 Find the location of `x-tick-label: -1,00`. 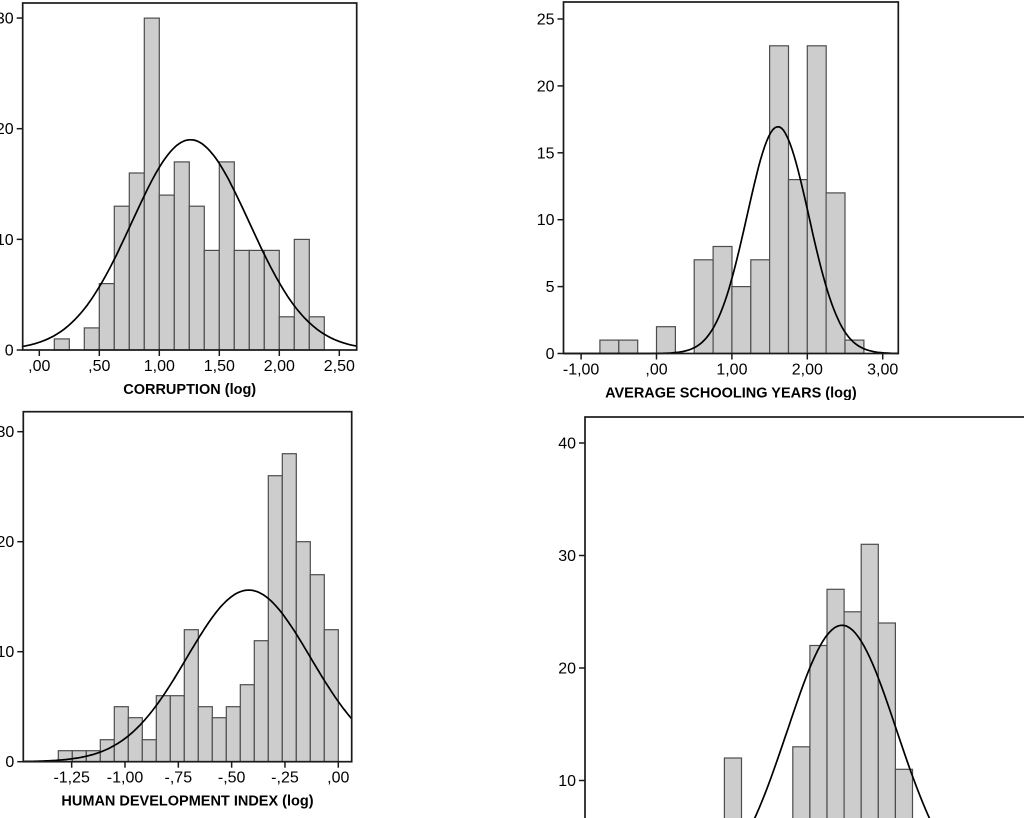

x-tick-label: -1,00 is located at coordinates (581, 370).